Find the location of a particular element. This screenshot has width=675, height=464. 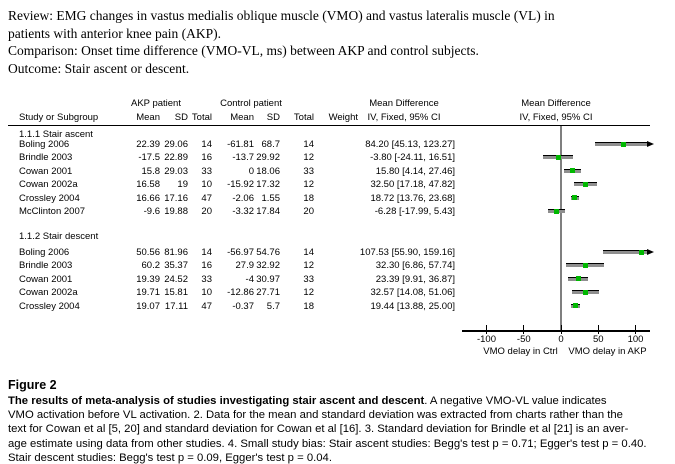

col-study-or-subgroup: Study or Subgroup is located at coordinates (59, 117).